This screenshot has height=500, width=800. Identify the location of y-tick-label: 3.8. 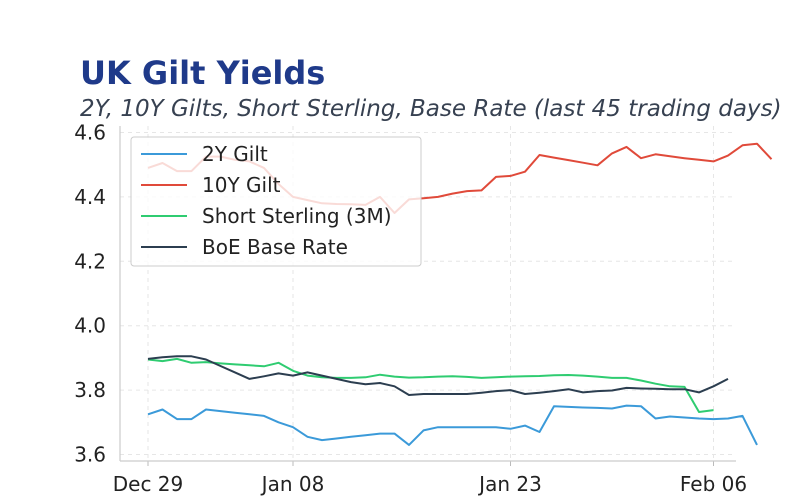
(90, 390).